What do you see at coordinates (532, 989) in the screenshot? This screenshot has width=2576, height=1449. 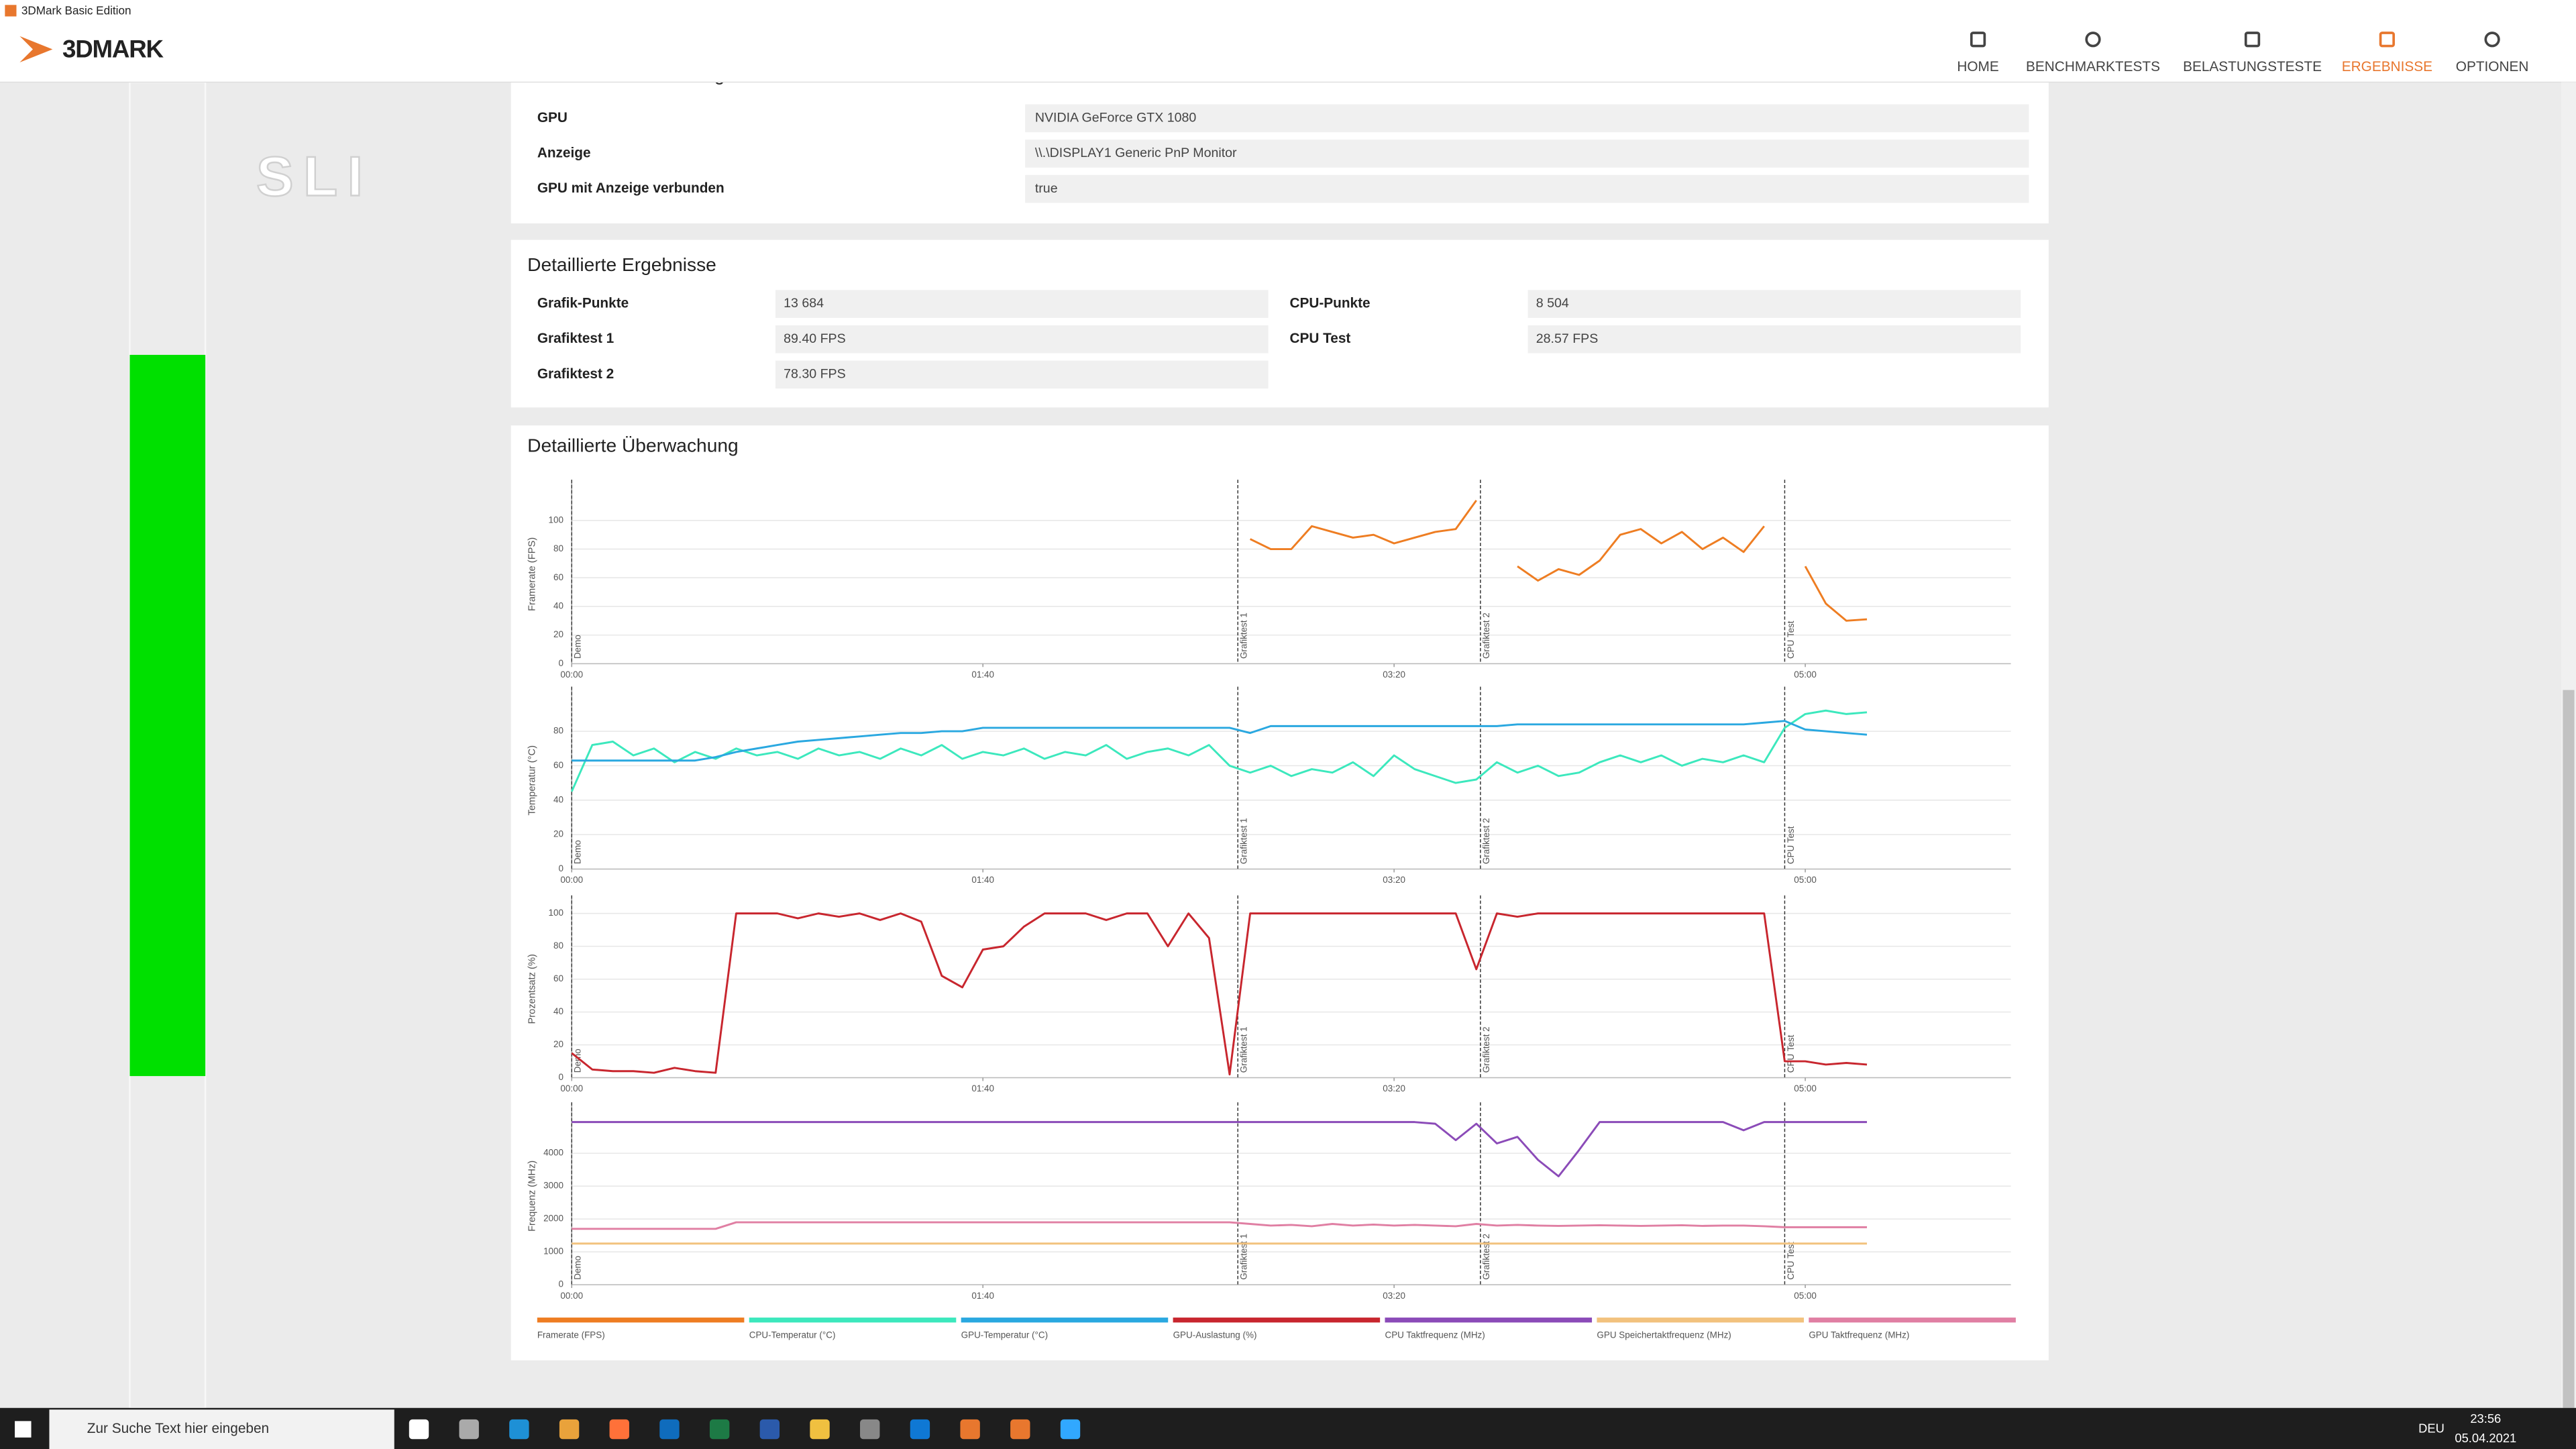 I see `y-axis-label: Prozentsatz (%)` at bounding box center [532, 989].